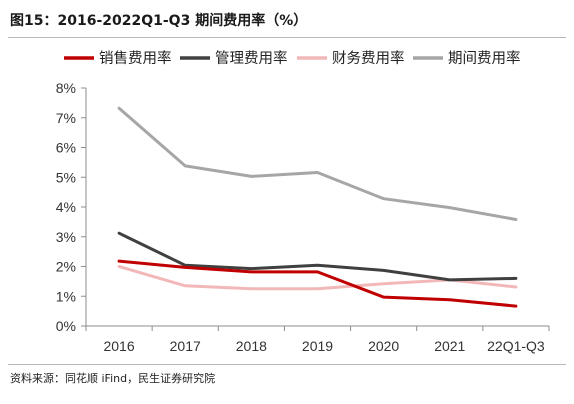 This screenshot has width=574, height=404. I want to click on legend-label-4: 期间费用率, so click(484, 58).